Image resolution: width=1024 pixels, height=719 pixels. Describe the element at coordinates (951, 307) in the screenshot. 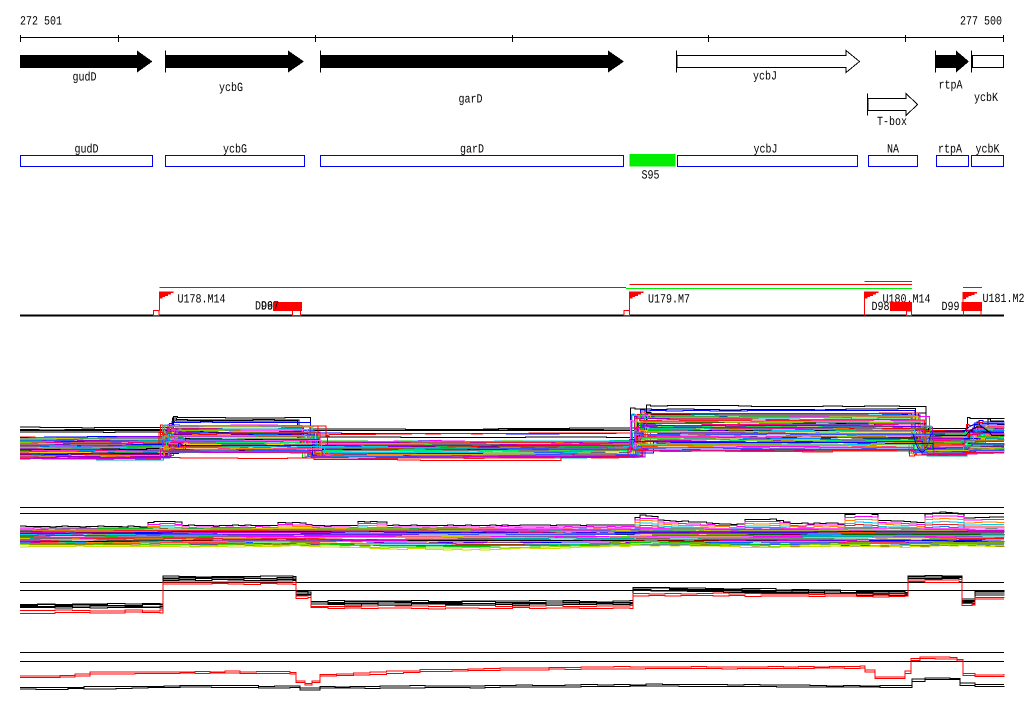

I see `svg-text: D99` at that location.